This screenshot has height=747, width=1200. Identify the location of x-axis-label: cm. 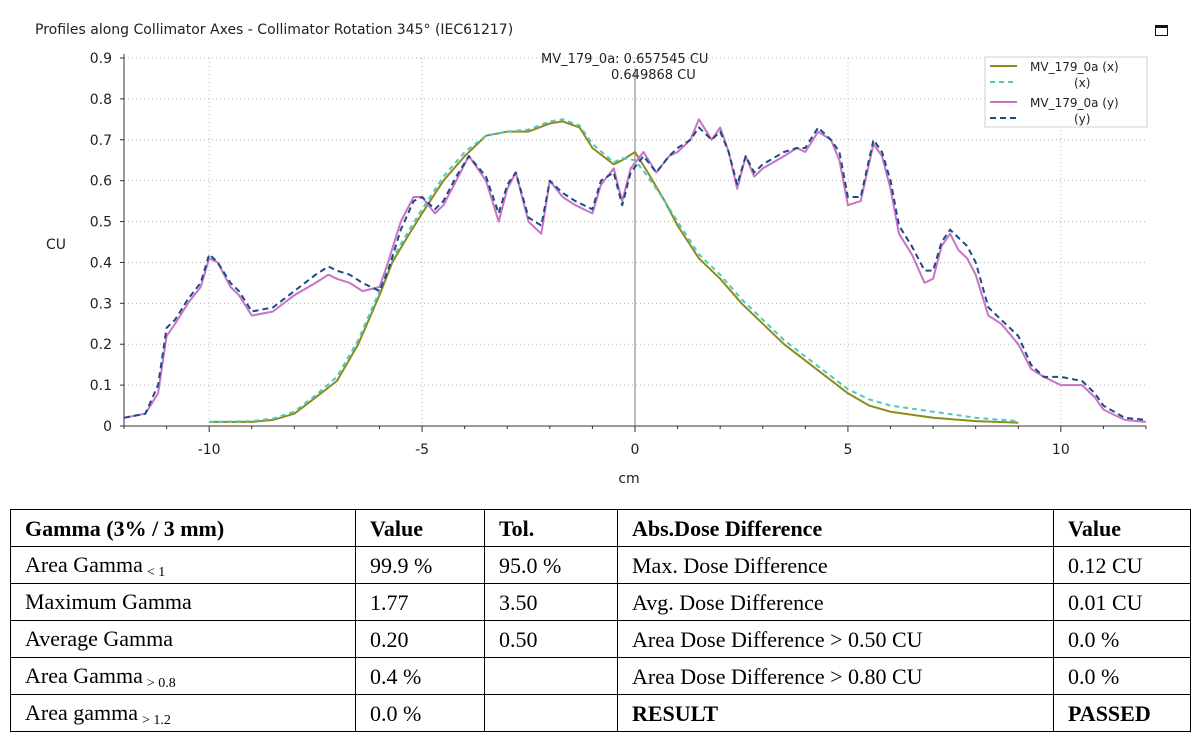
(628, 479).